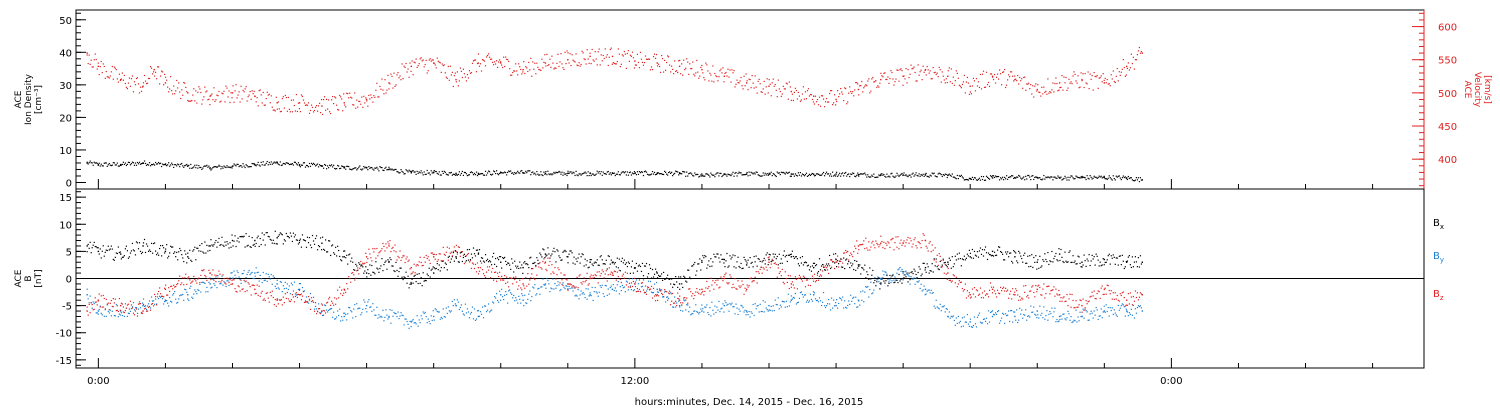  I want to click on axis-title-line: Ion Density, so click(29, 99).